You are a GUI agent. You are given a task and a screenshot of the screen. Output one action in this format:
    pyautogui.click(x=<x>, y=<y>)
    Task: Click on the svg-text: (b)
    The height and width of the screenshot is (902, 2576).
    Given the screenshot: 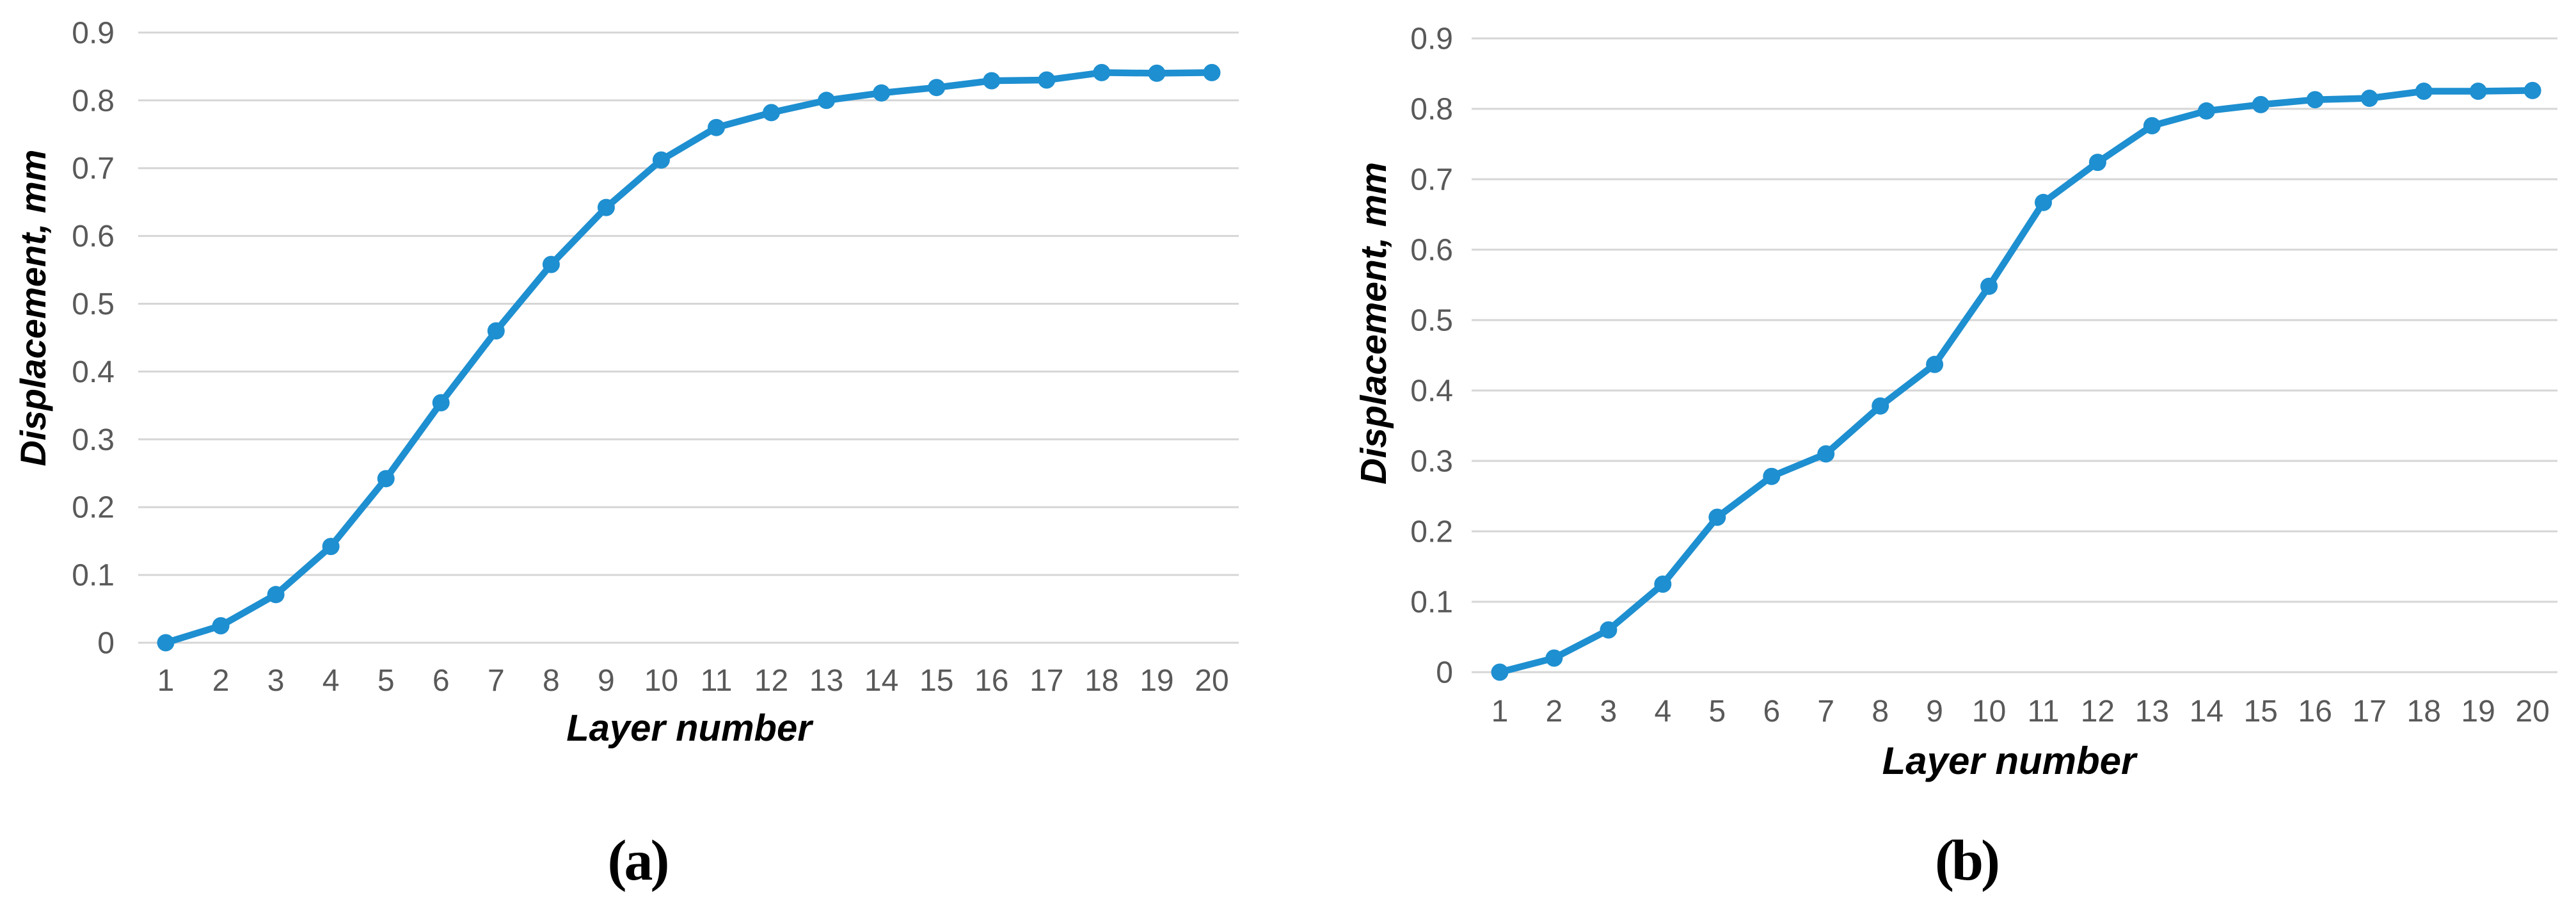 What is the action you would take?
    pyautogui.click(x=1967, y=860)
    